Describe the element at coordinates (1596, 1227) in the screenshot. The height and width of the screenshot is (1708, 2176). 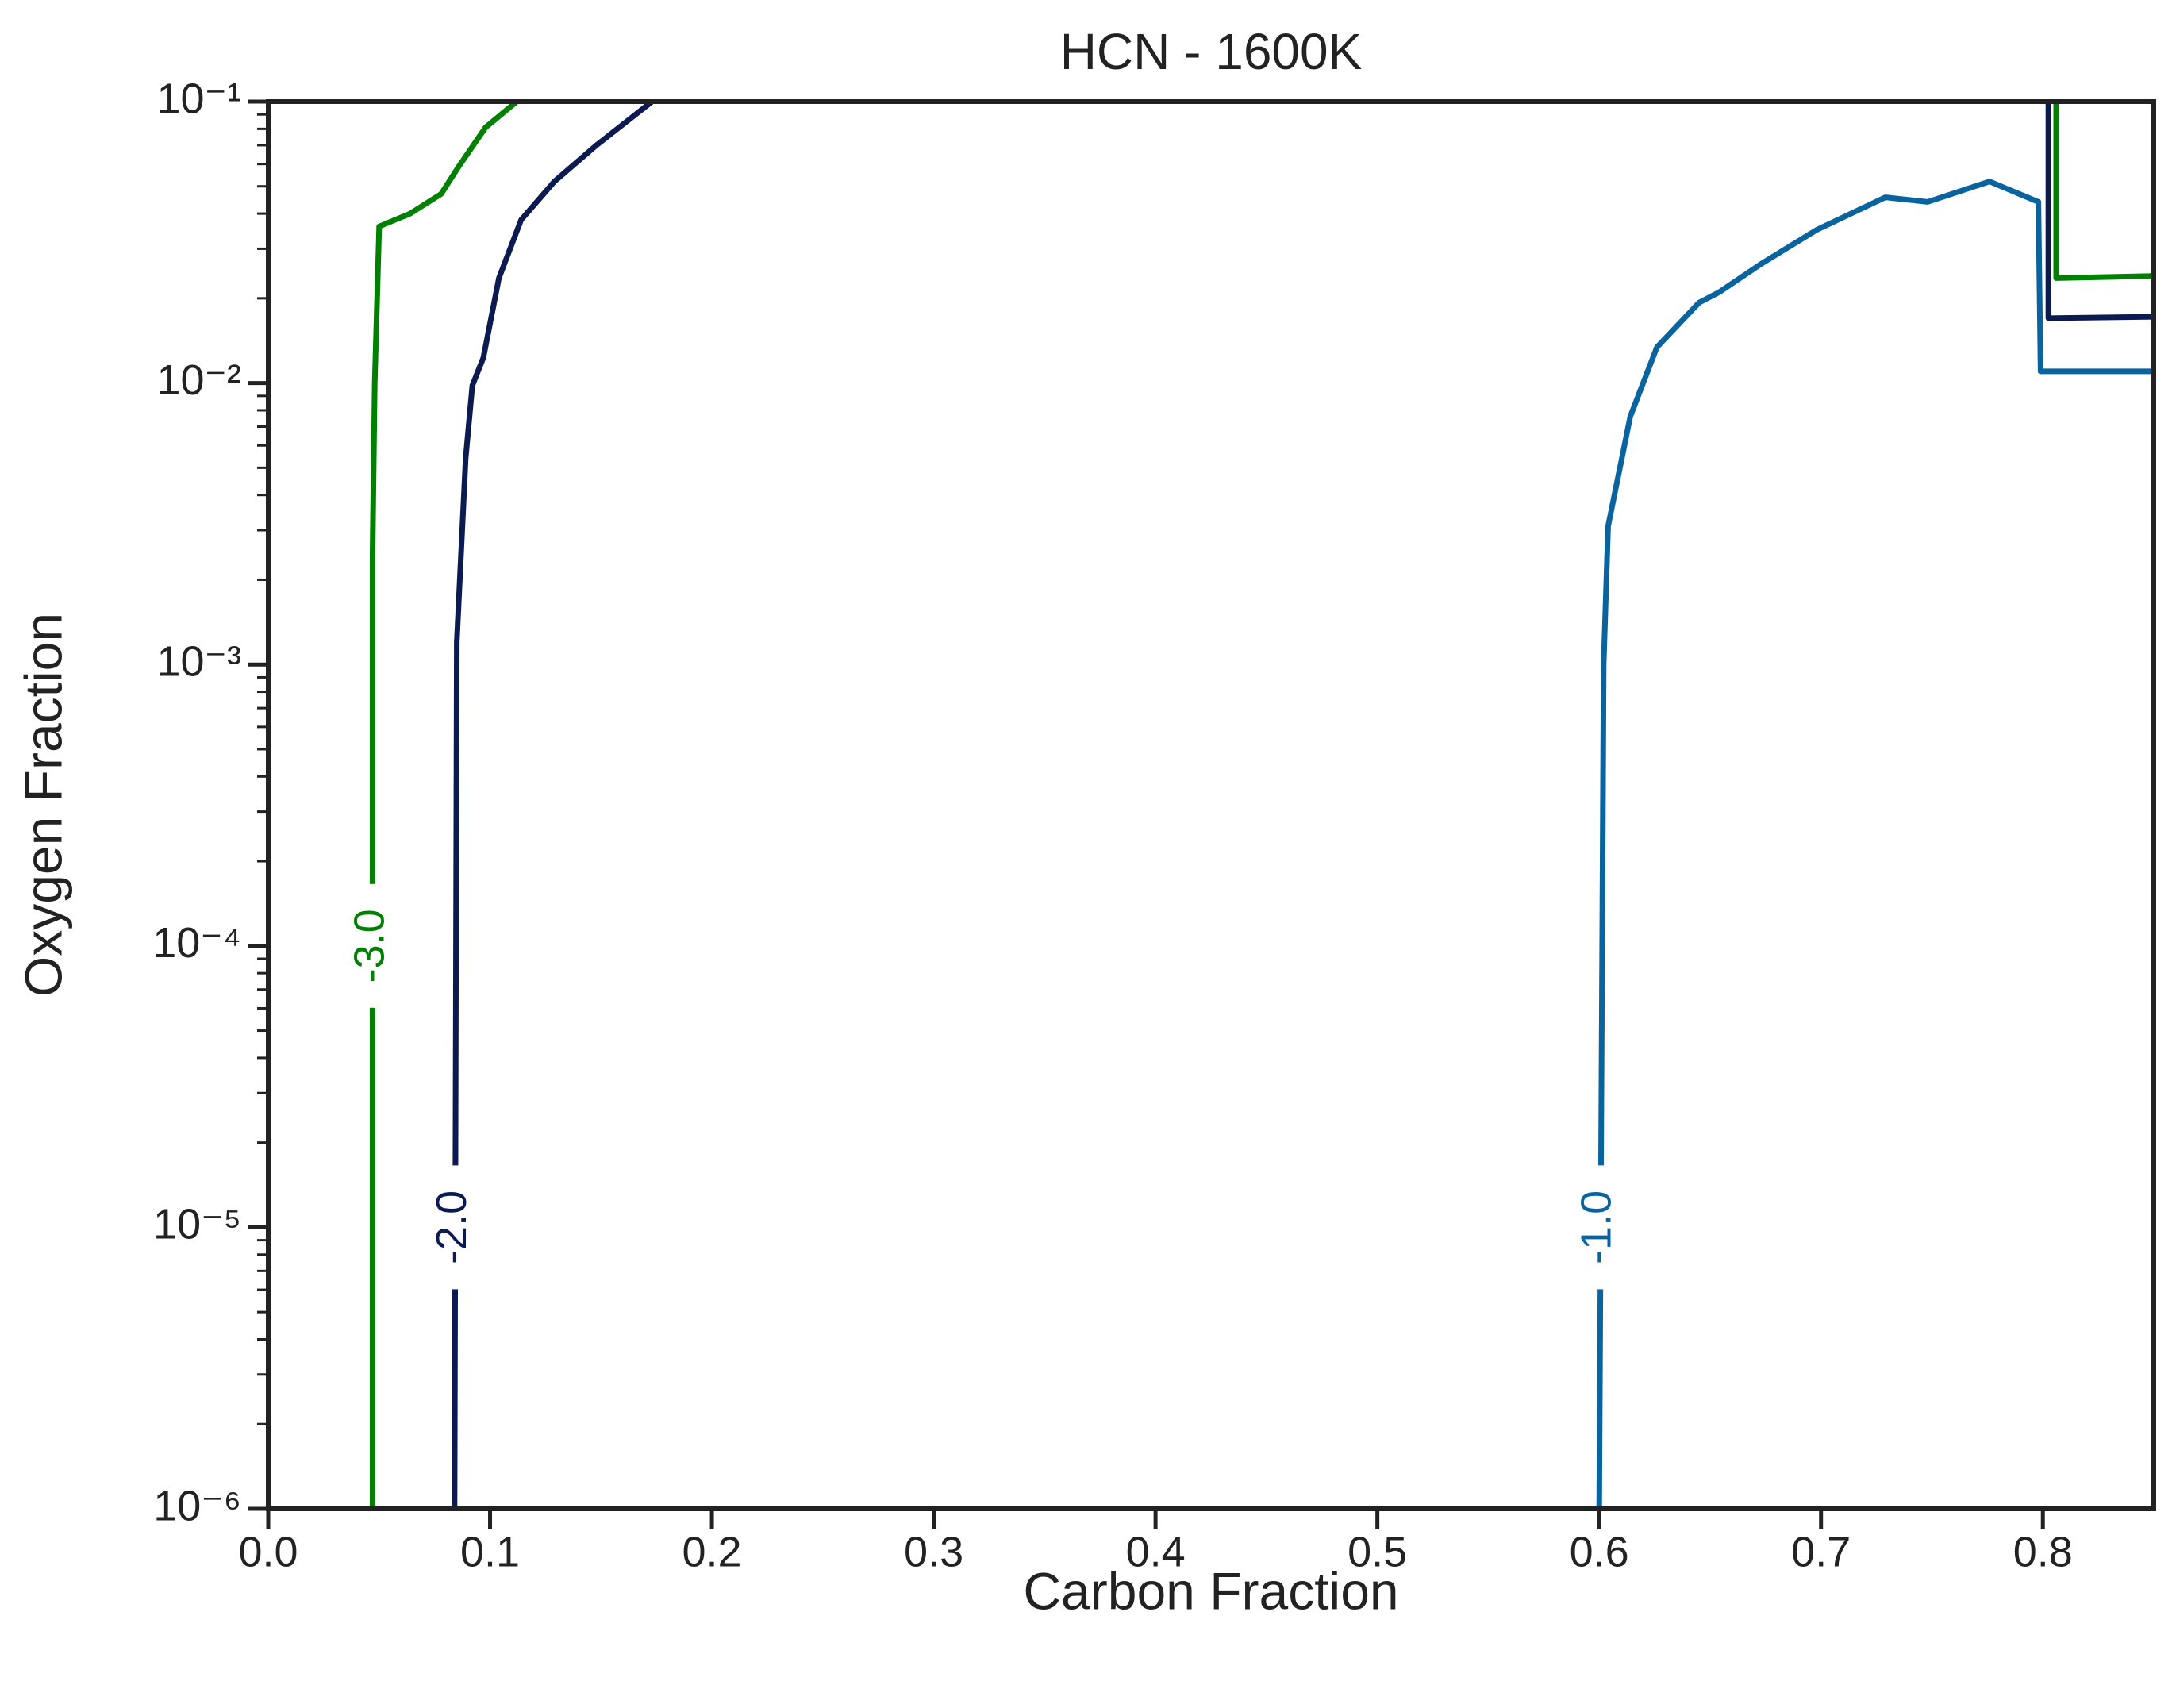
I see `contour-label: -1.0` at that location.